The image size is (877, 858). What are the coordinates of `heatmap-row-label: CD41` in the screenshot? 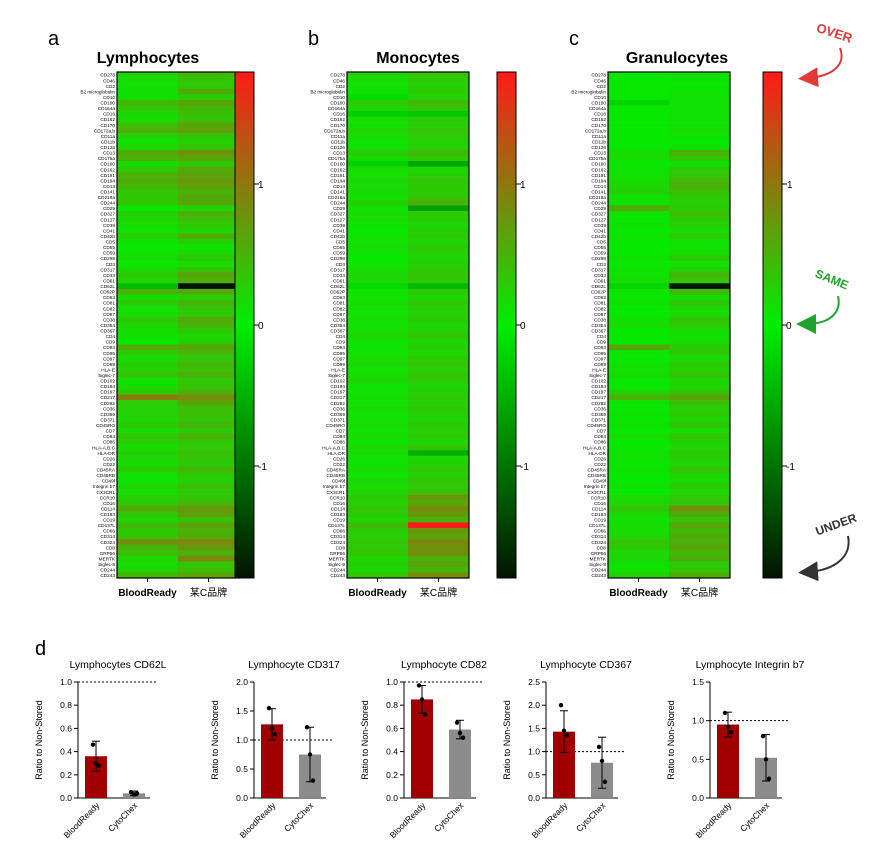 It's located at (339, 230).